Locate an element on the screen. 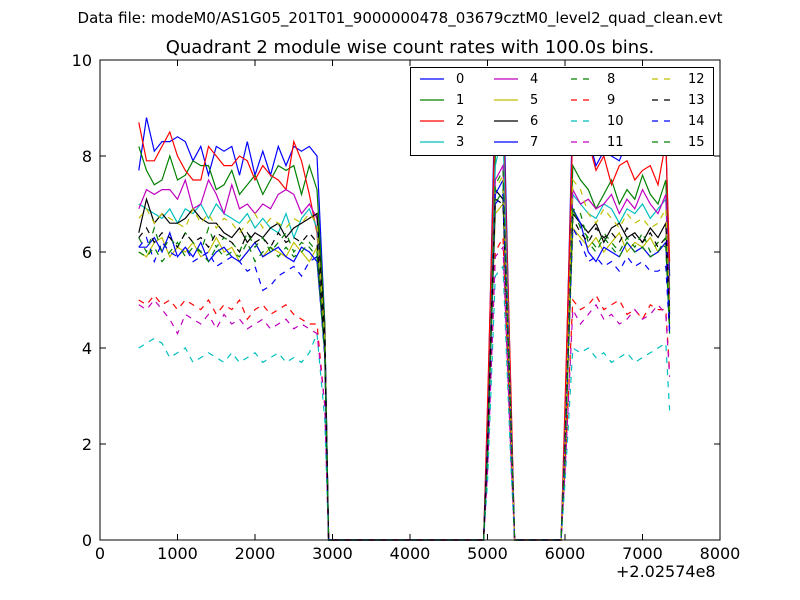  x-tick-label: 5000 is located at coordinates (487, 553).